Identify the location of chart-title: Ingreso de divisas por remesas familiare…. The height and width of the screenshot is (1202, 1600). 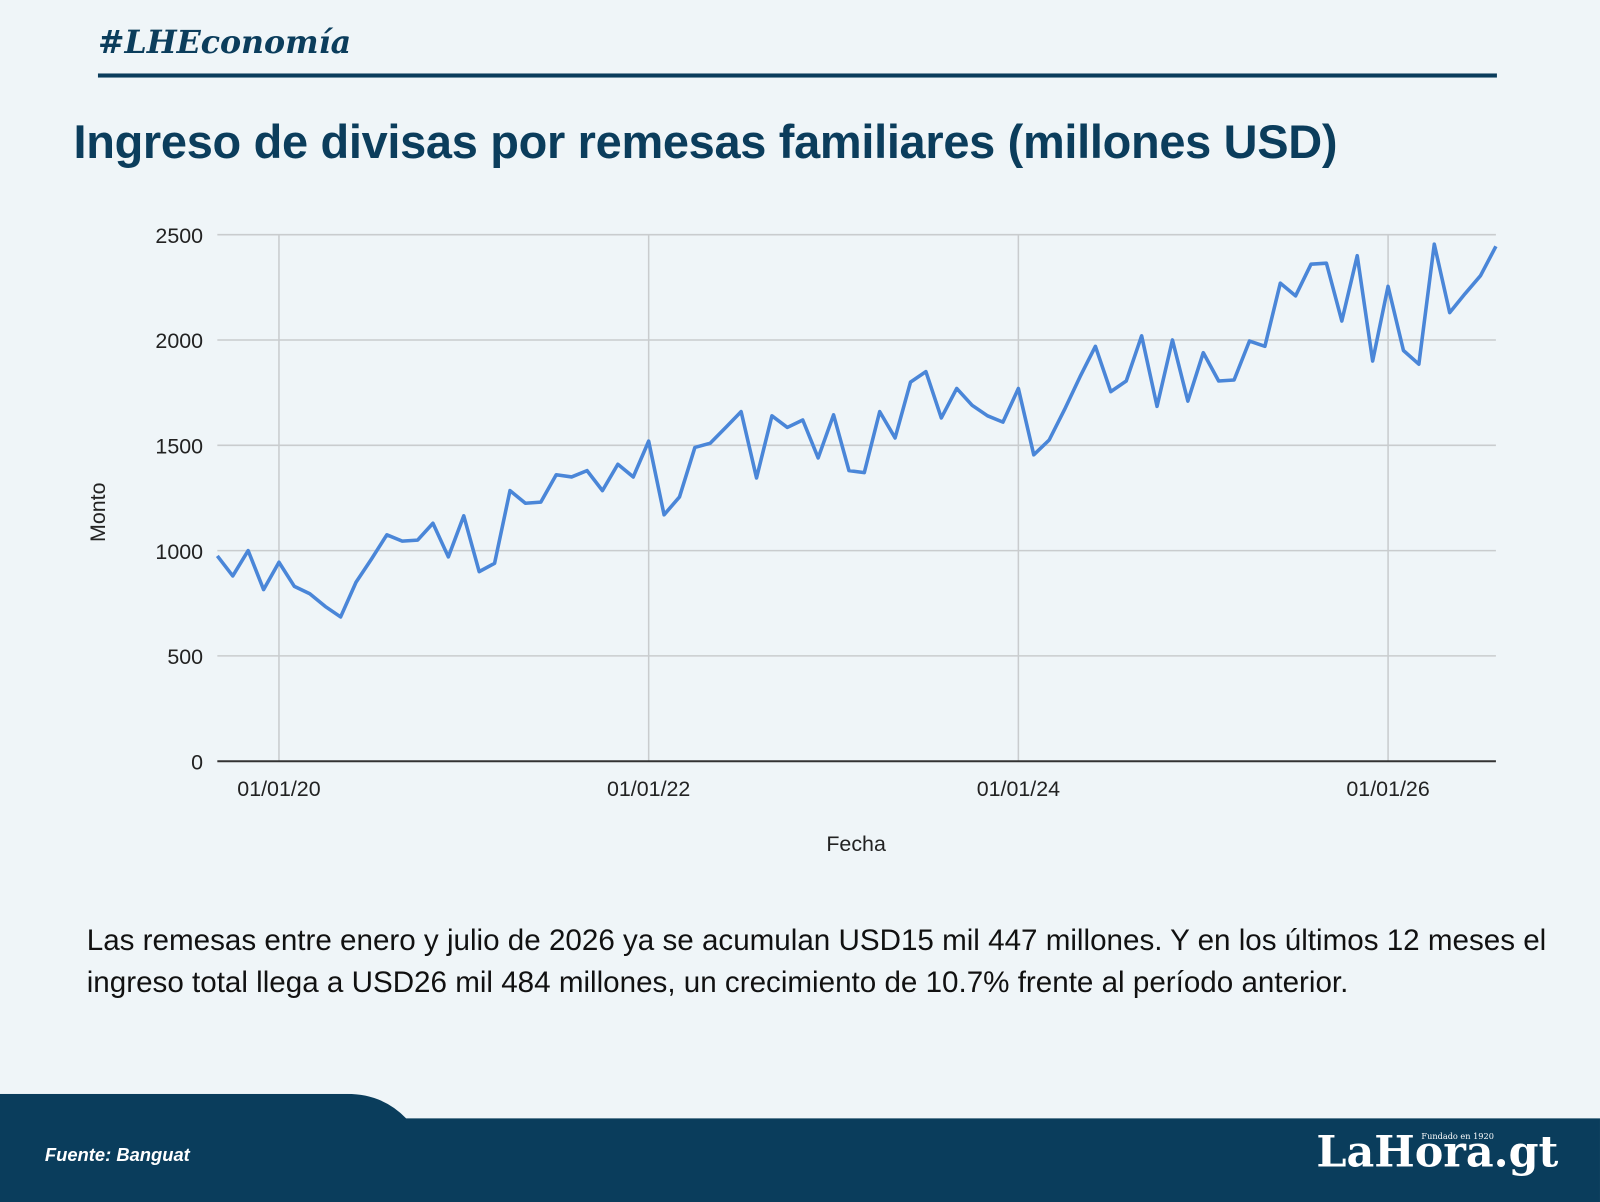
(705, 142).